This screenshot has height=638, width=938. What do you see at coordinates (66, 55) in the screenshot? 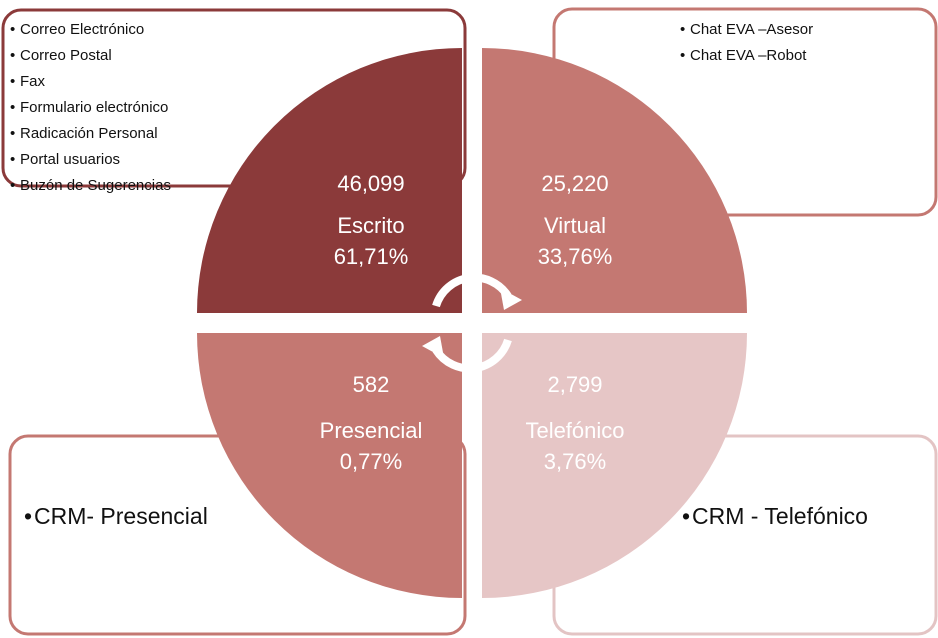
I see `list-item: Correo Postal` at bounding box center [66, 55].